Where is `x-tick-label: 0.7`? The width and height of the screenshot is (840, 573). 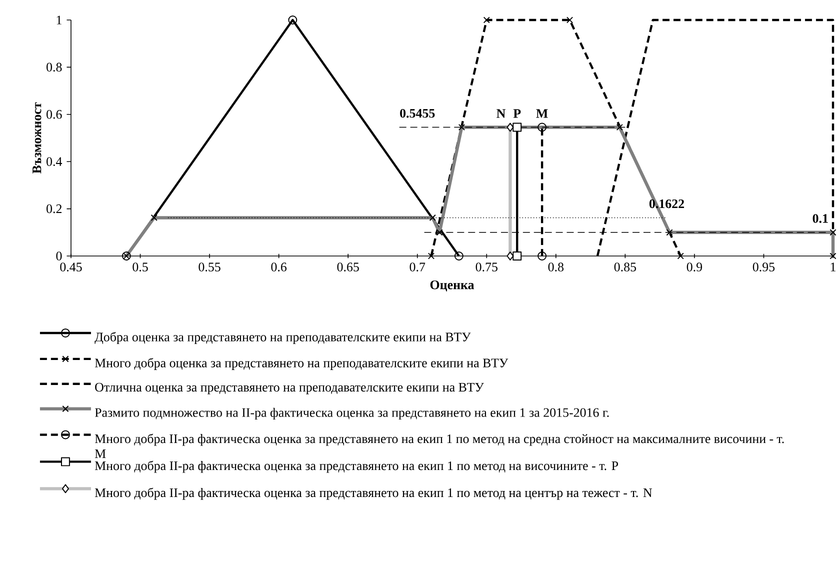 x-tick-label: 0.7 is located at coordinates (418, 267).